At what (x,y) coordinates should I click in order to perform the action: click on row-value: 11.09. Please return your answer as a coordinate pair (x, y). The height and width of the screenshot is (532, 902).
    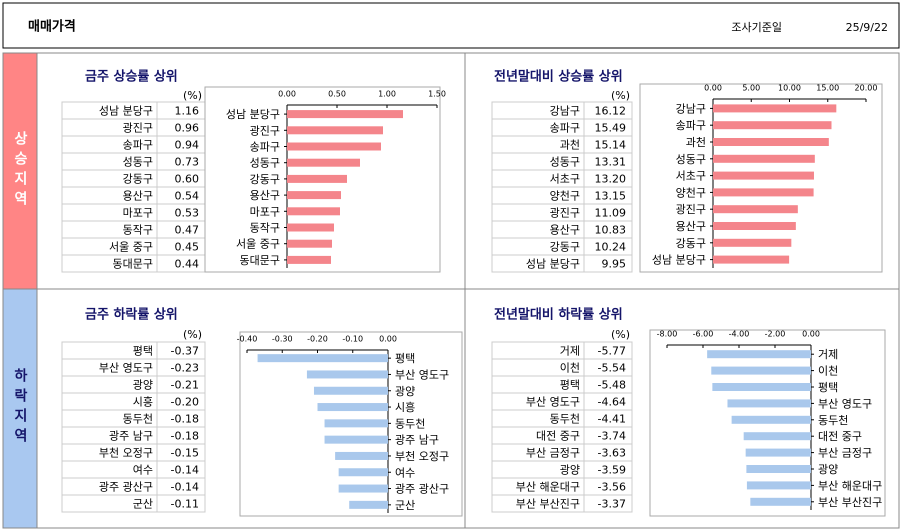
    Looking at the image, I should click on (611, 213).